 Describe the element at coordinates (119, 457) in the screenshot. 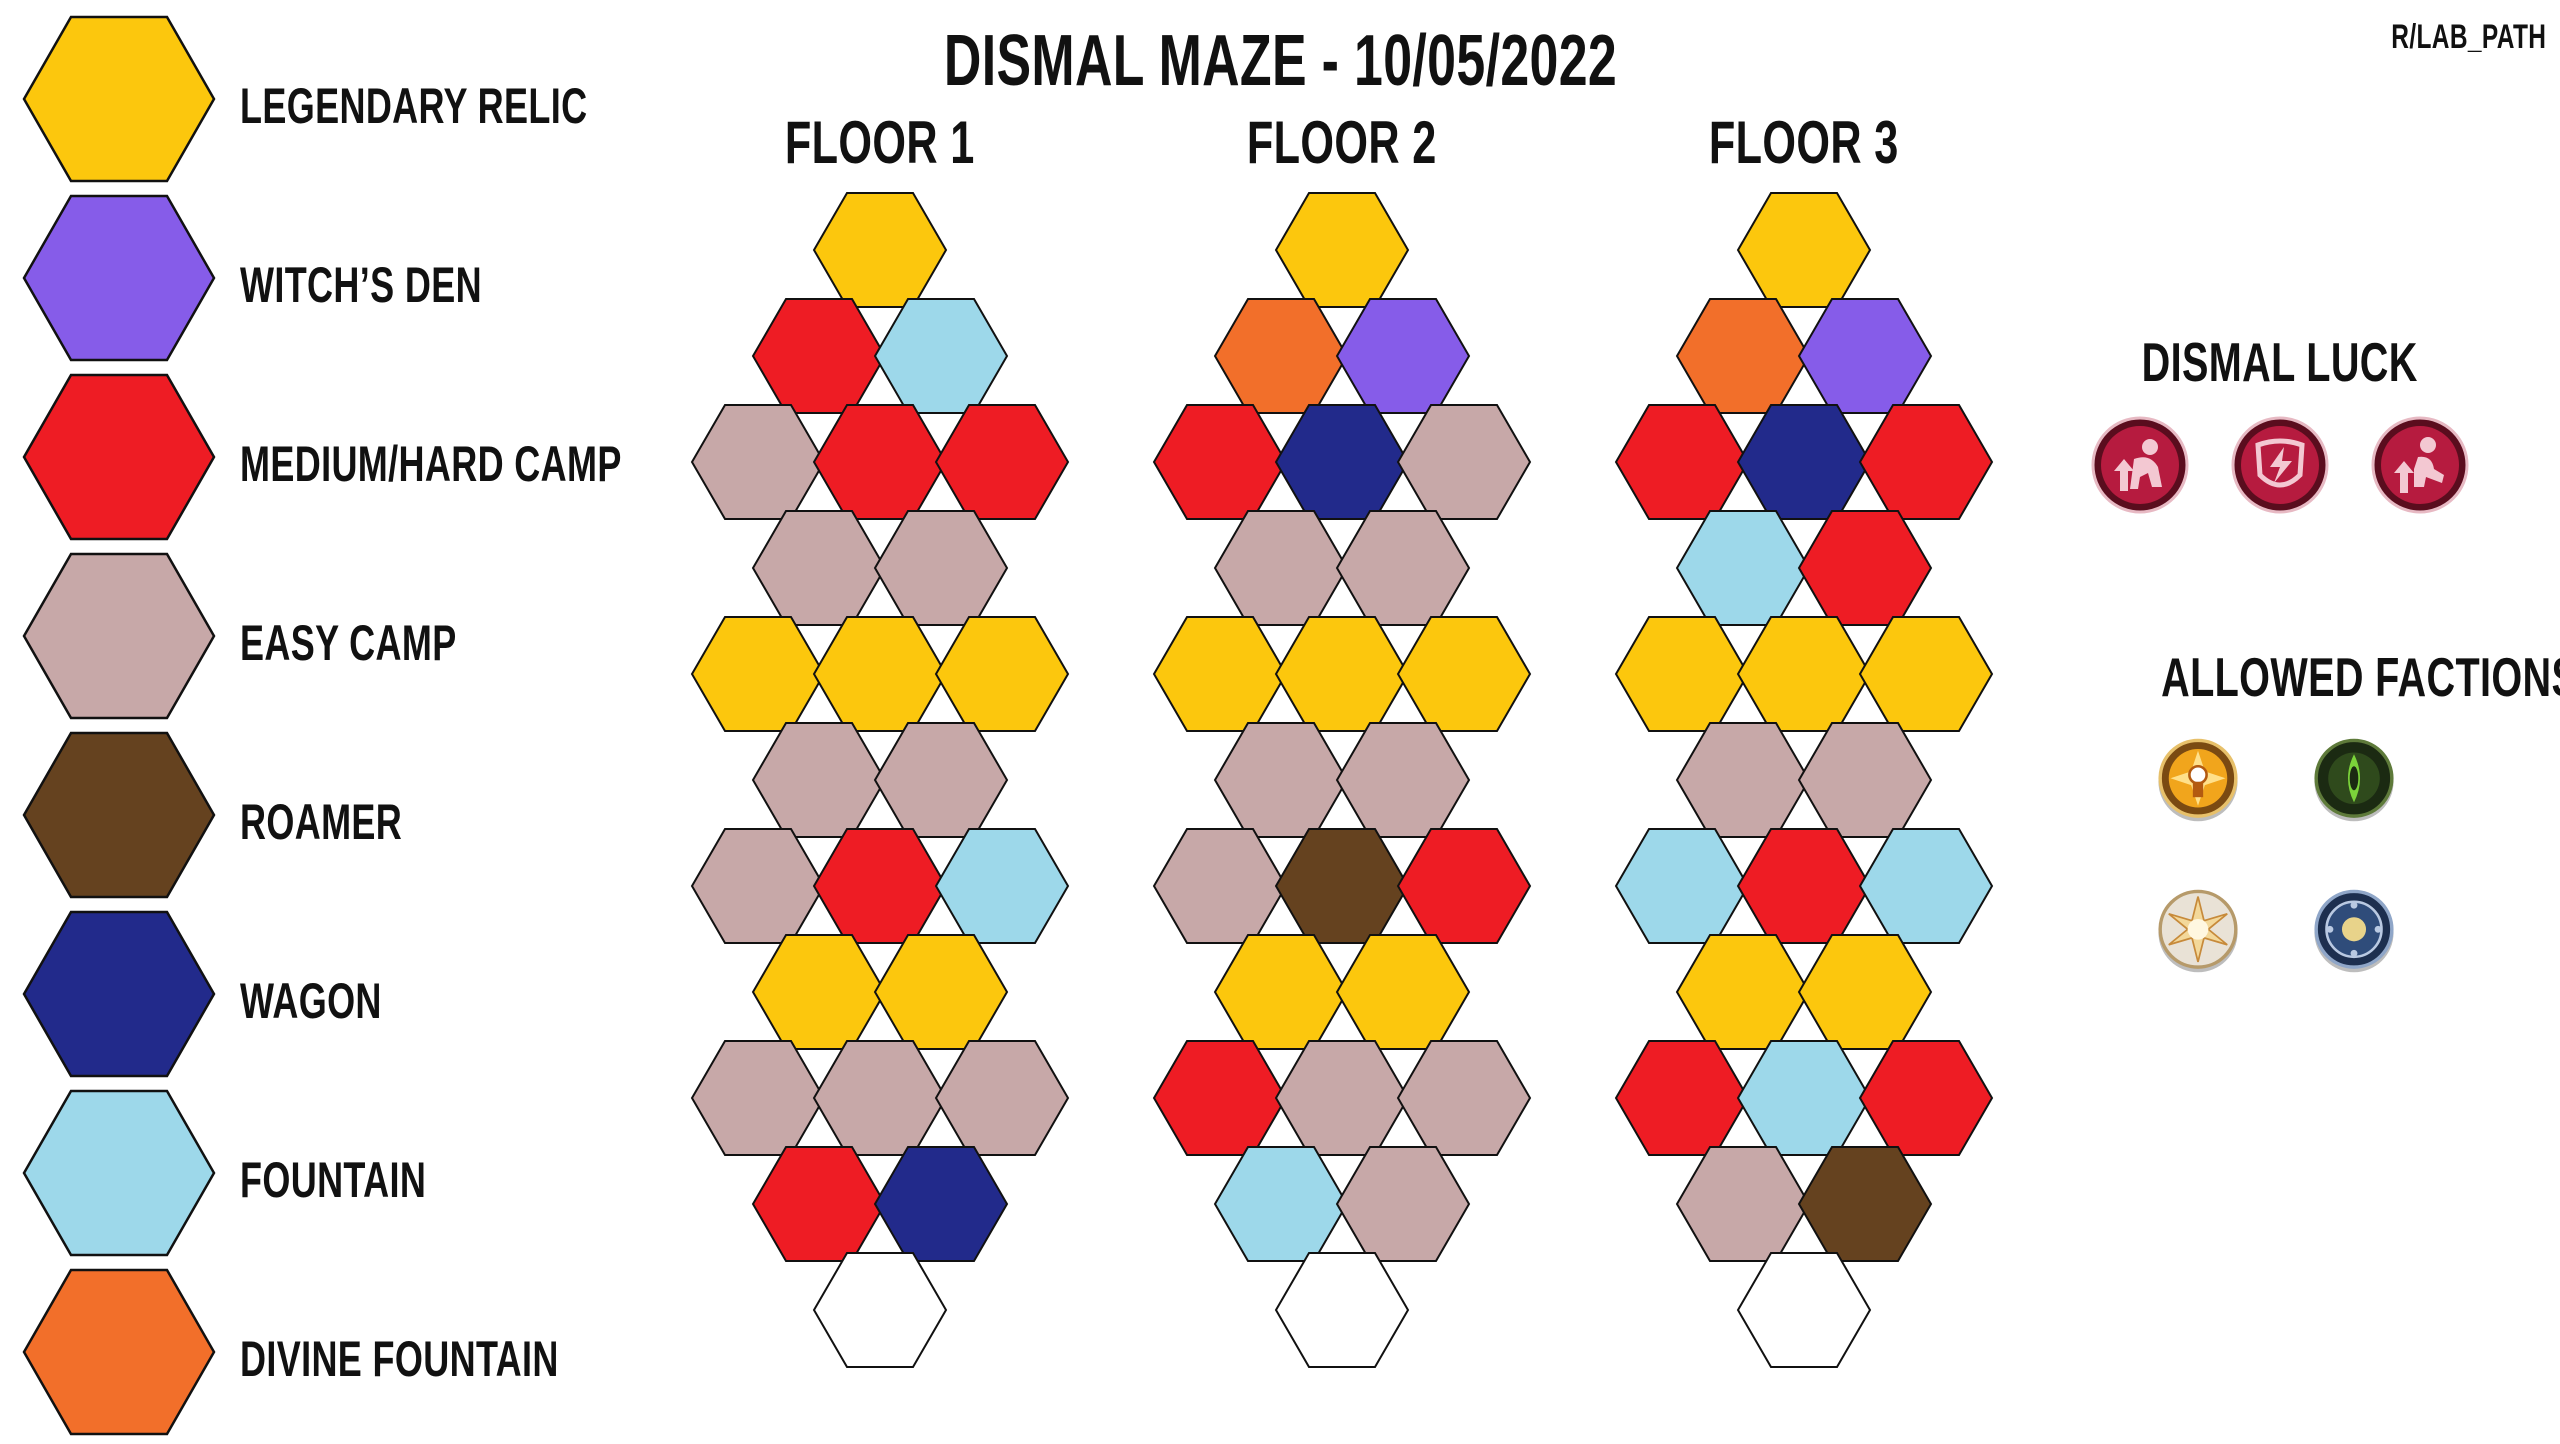

I see `legend-swatch-hard` at that location.